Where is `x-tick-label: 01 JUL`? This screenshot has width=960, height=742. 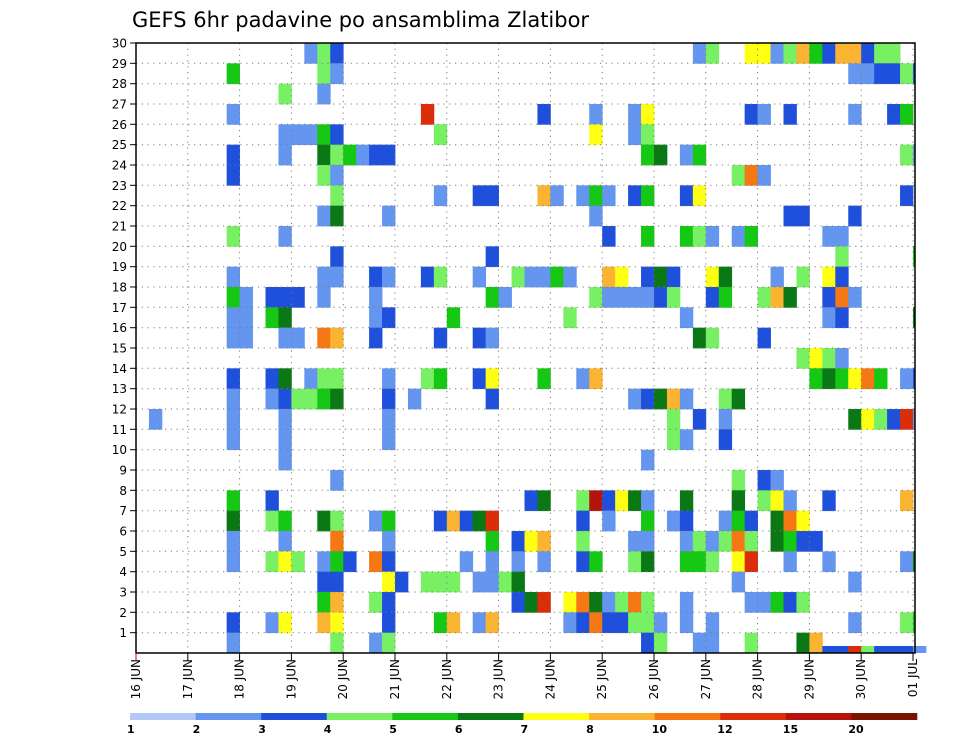
x-tick-label: 01 JUL is located at coordinates (913, 678).